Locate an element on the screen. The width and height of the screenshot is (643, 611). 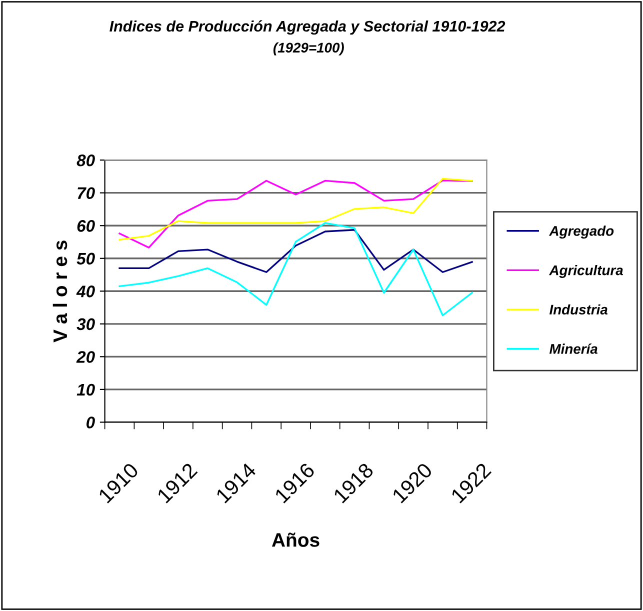
y-tick-label: 80 is located at coordinates (85, 160).